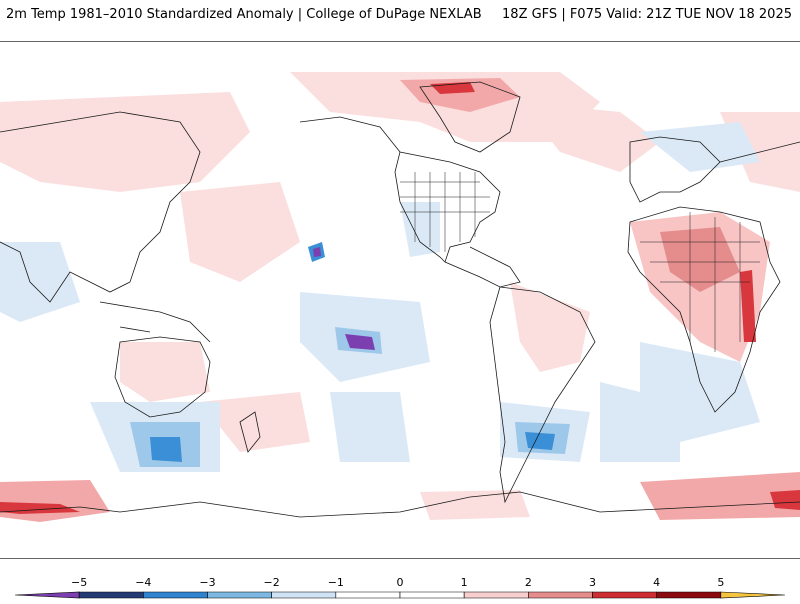  I want to click on colorbar-legend: −5 −4 −3 −2 −1 0 1 2 3 4 5, so click(400, 585).